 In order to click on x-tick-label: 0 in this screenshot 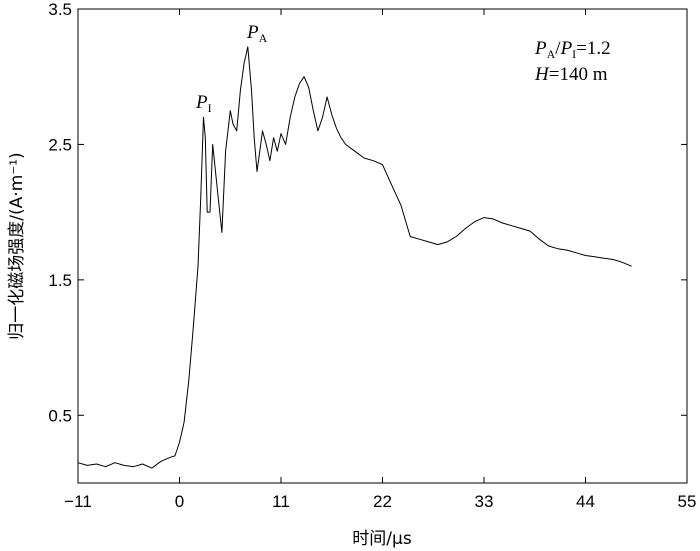, I will do `click(179, 501)`.